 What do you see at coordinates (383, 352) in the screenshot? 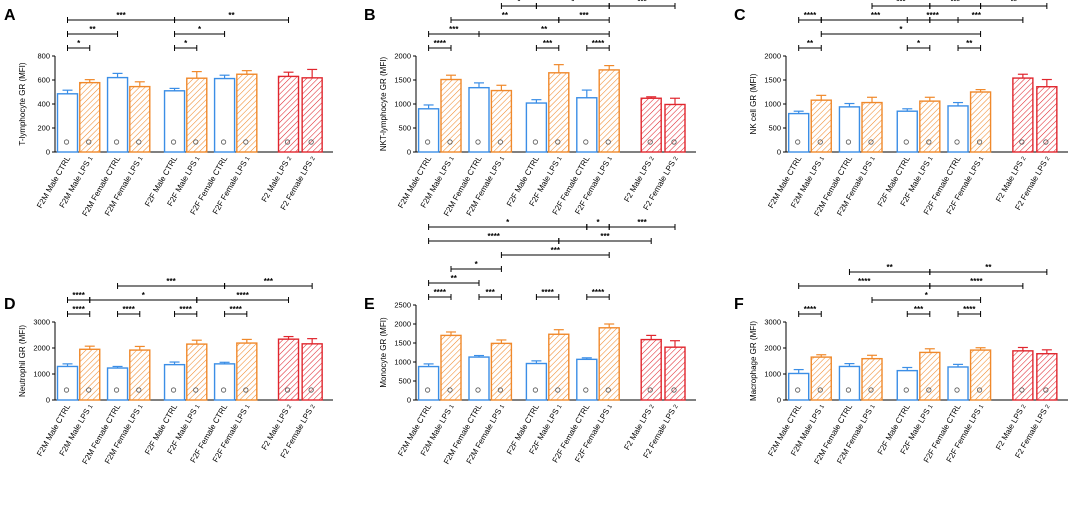
I see `y-axis-label: Monocyte GR (MFI)` at bounding box center [383, 352].